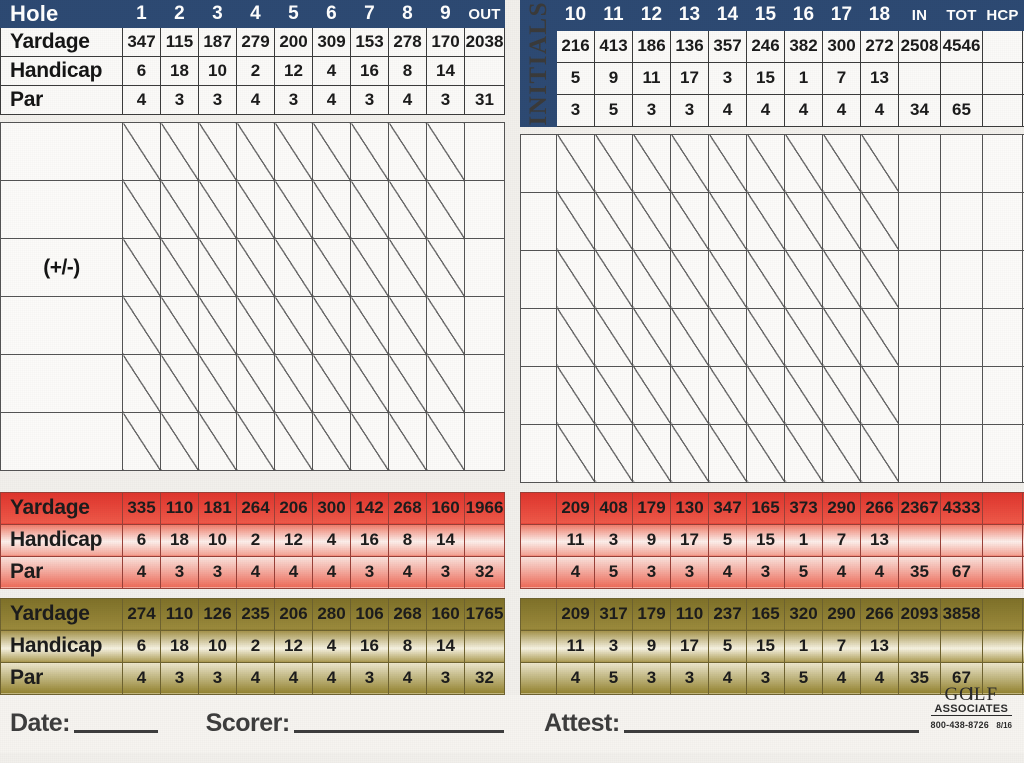 The image size is (1024, 763). What do you see at coordinates (771, 732) in the screenshot?
I see `attest-input-line` at bounding box center [771, 732].